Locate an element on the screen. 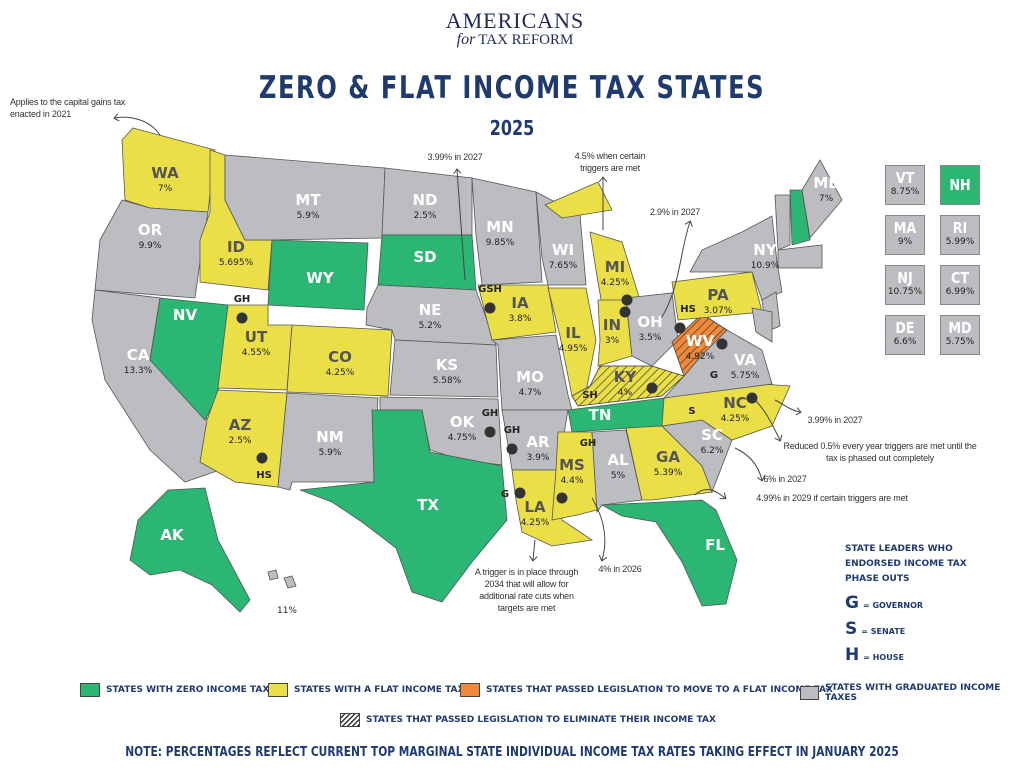 The width and height of the screenshot is (1024, 776). state-rate-nm: 5.9% is located at coordinates (330, 453).